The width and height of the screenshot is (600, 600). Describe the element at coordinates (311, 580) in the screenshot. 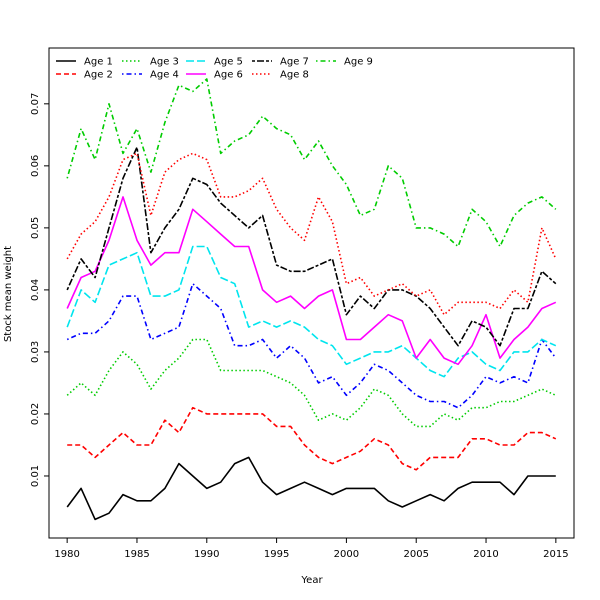

I see `x-axis-label: Year` at that location.